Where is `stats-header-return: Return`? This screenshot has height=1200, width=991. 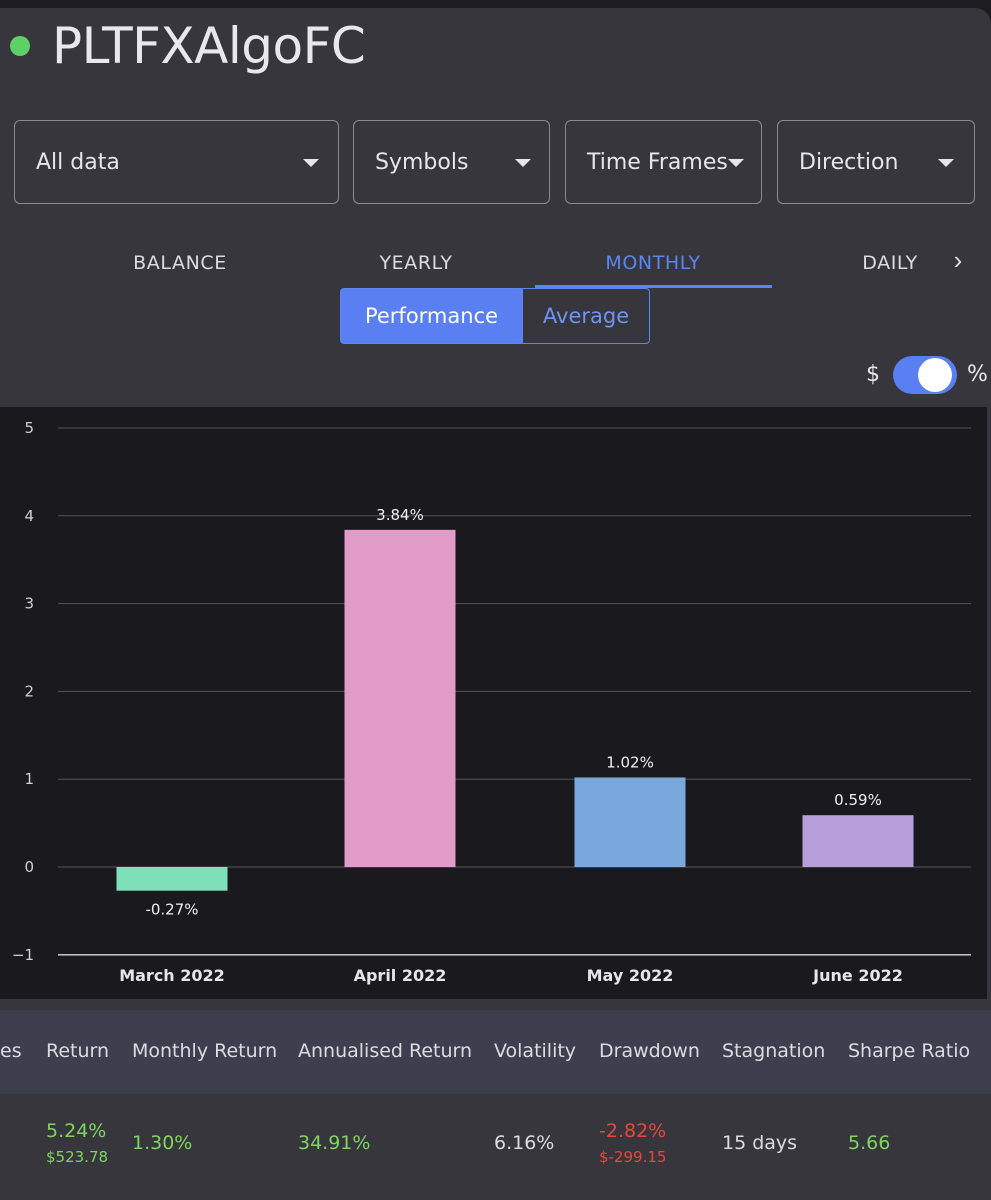
stats-header-return: Return is located at coordinates (78, 1051).